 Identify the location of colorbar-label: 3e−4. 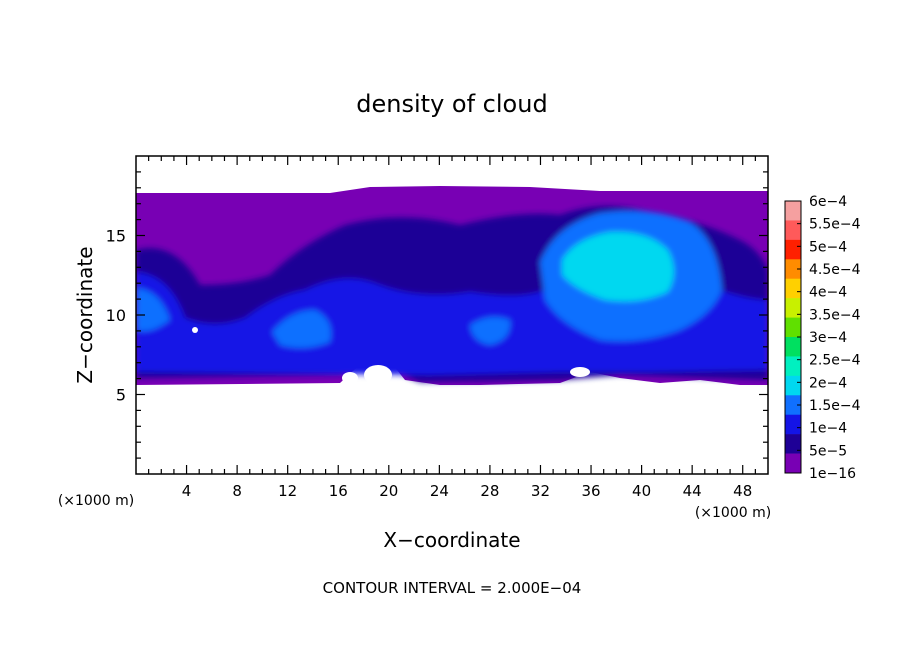
(828, 338).